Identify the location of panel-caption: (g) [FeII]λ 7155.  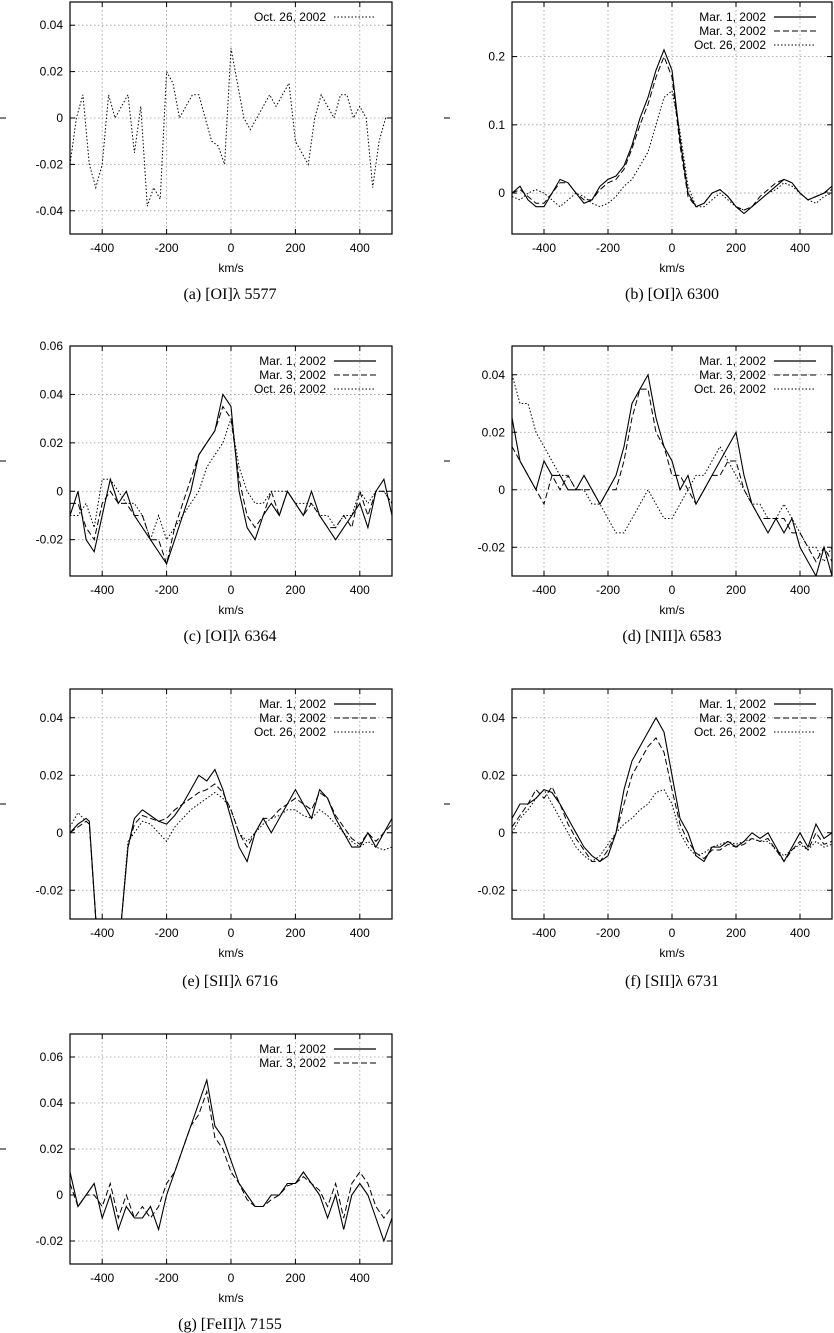
(230, 1324).